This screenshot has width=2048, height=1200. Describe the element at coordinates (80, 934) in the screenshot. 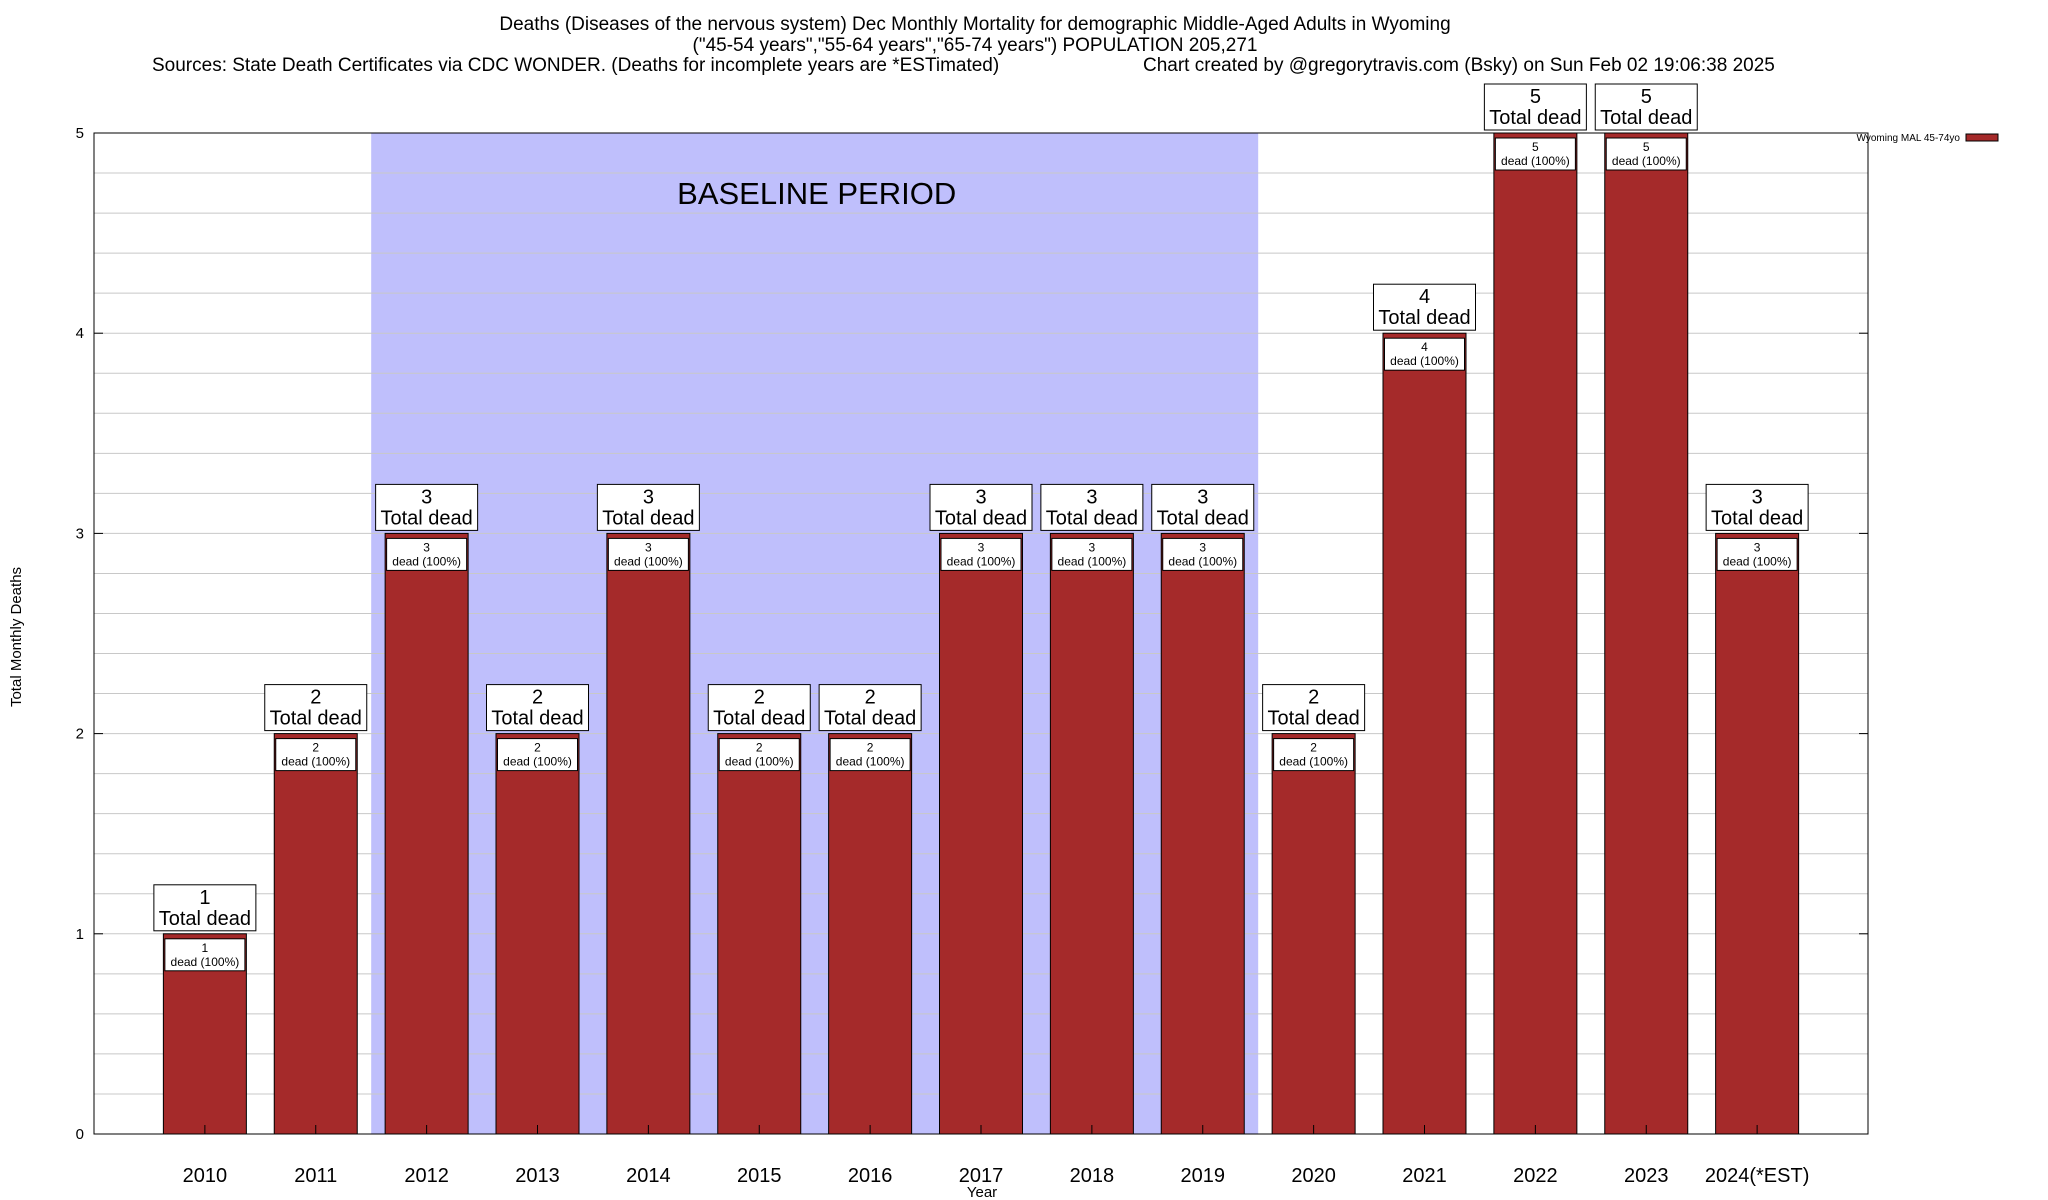

I see `y-tick-label: 1` at that location.